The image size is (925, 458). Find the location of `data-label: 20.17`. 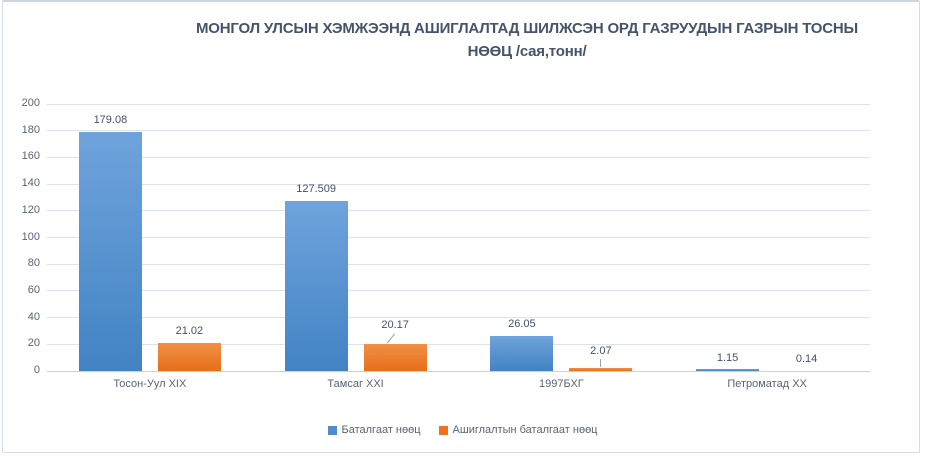

data-label: 20.17 is located at coordinates (395, 325).